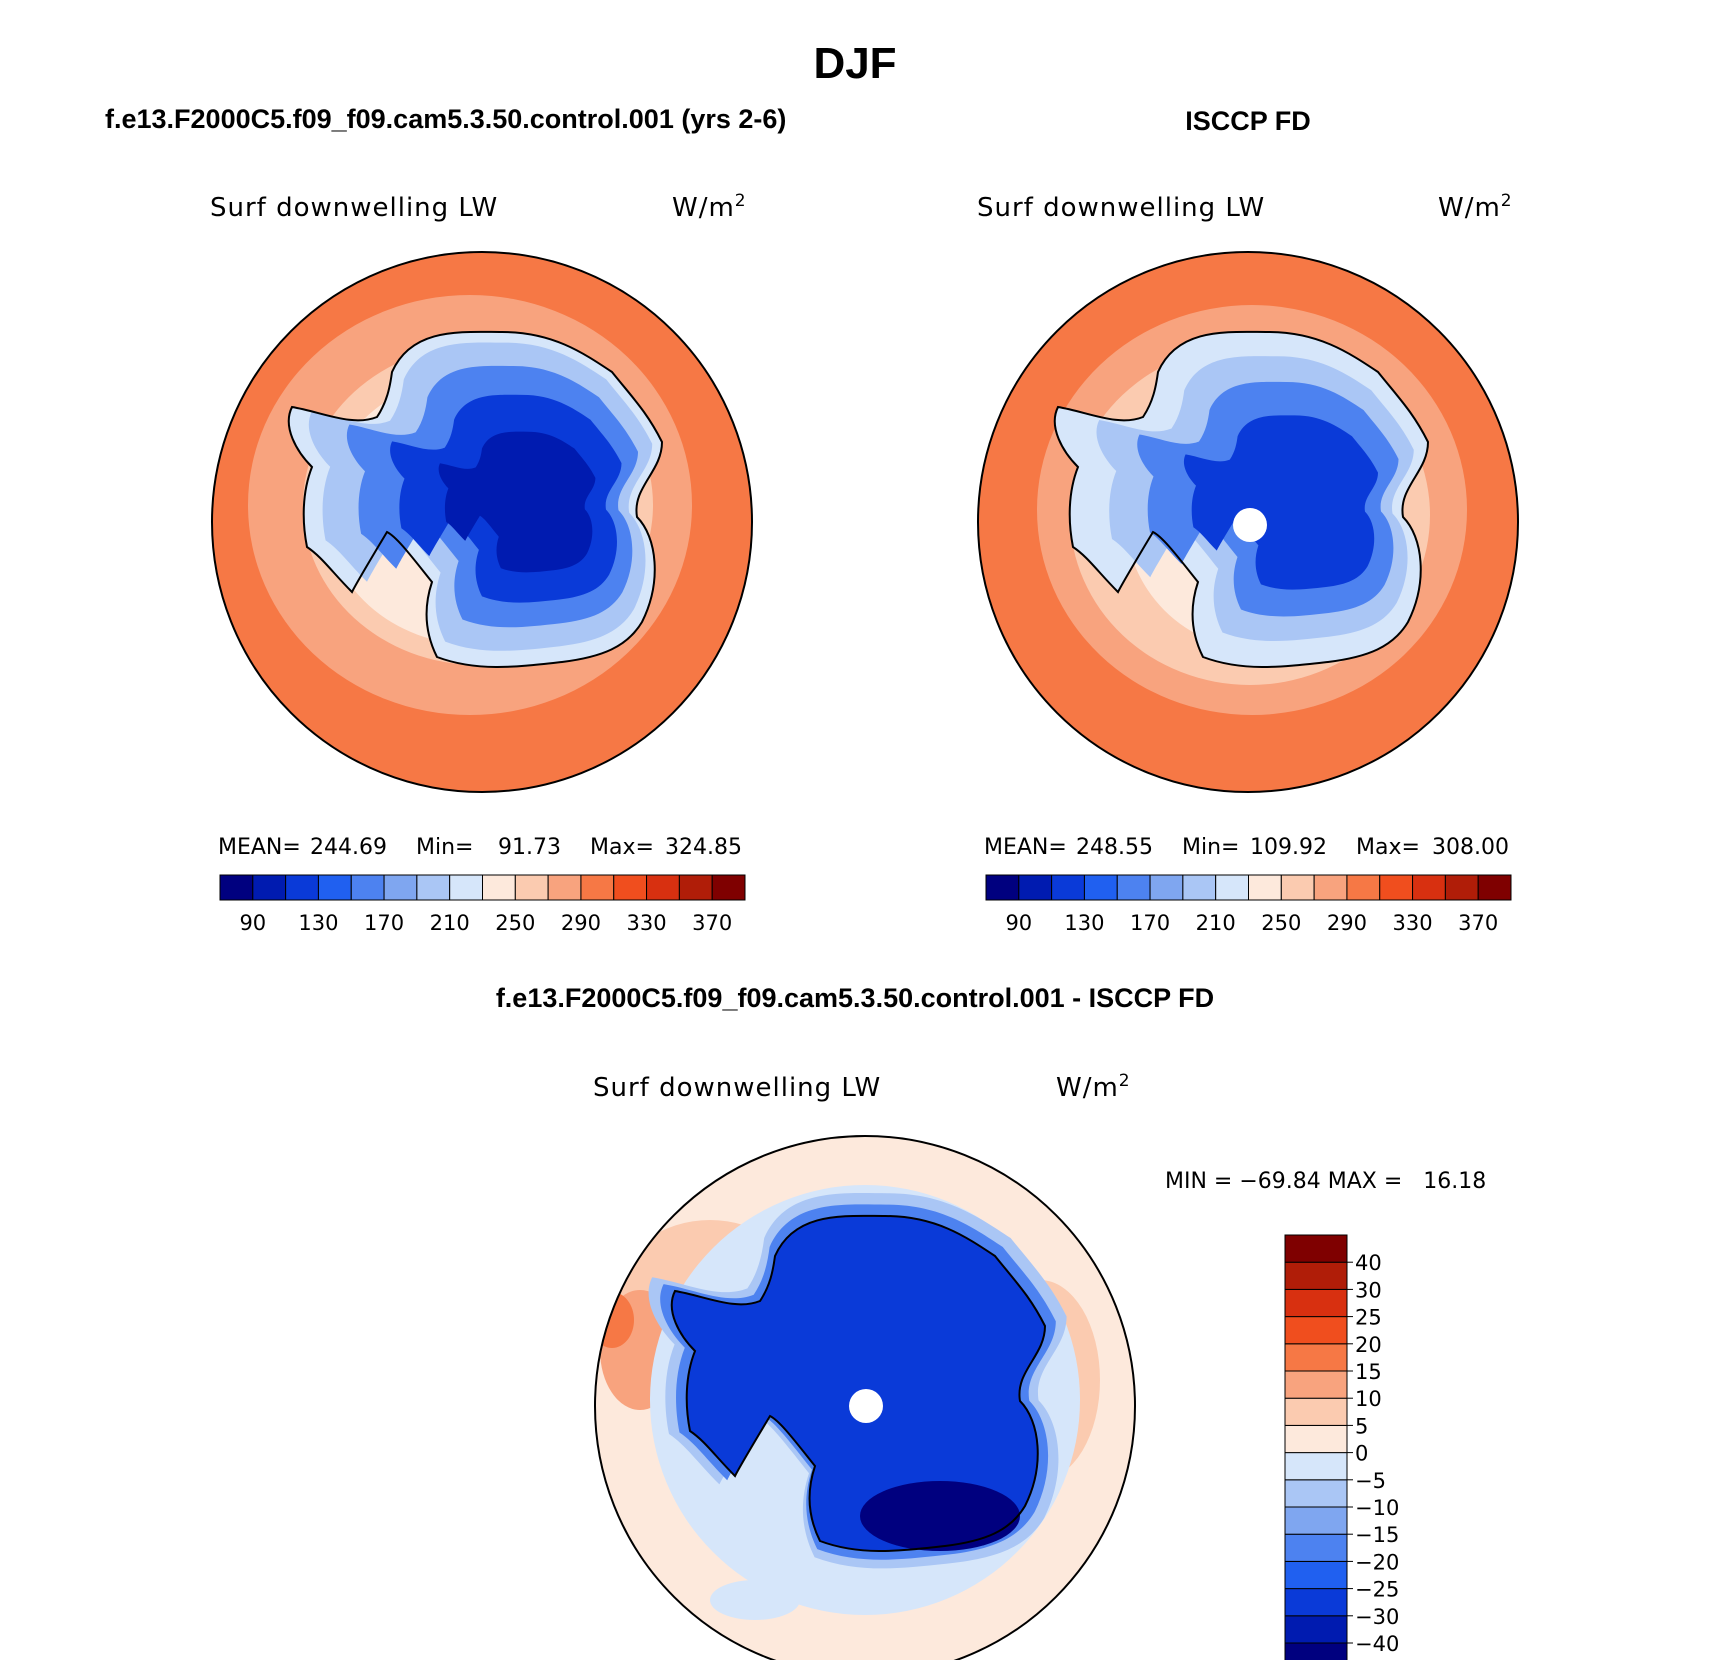 The width and height of the screenshot is (1710, 1660). I want to click on obs-mean-label: MEAN=, so click(1025, 847).